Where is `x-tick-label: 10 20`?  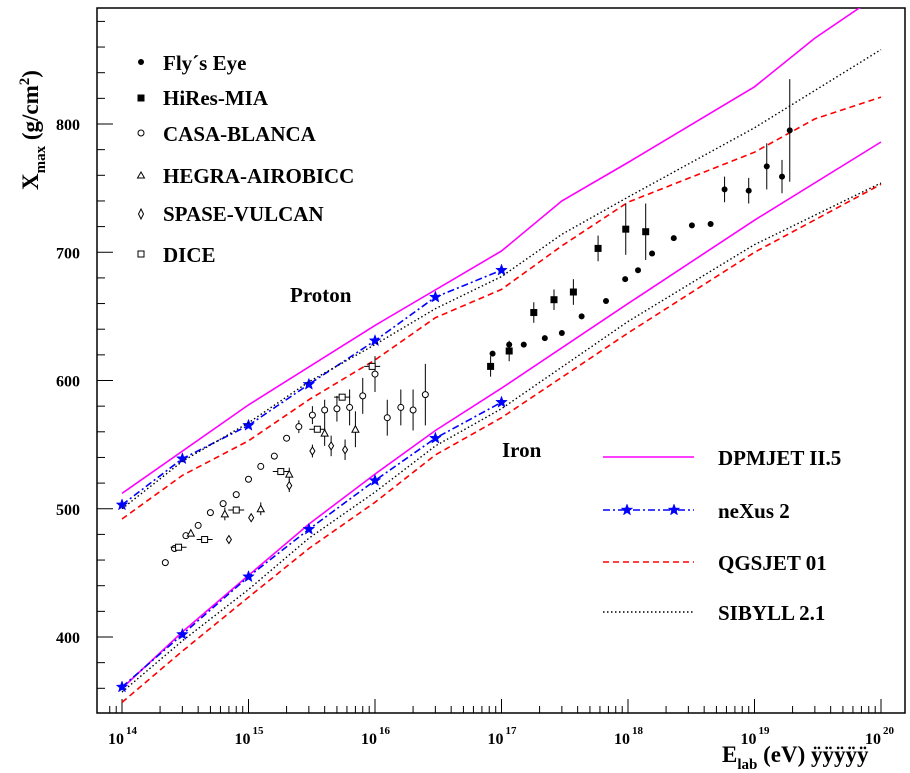 x-tick-label: 10 20 is located at coordinates (880, 736).